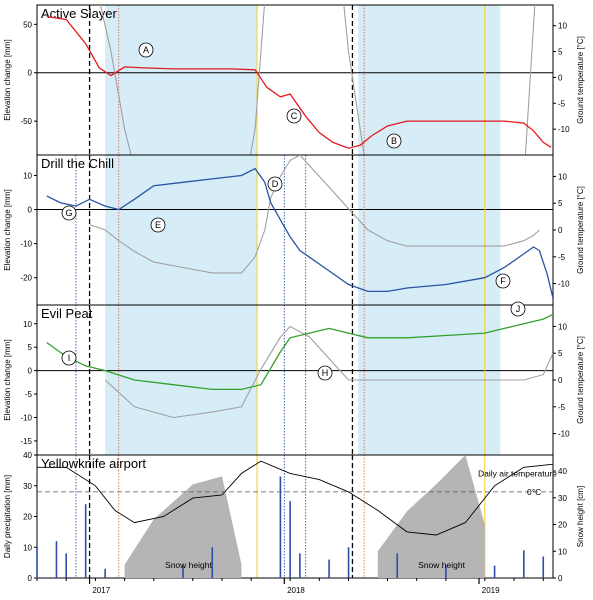 The image size is (593, 600). I want to click on annotation-label: H, so click(325, 373).